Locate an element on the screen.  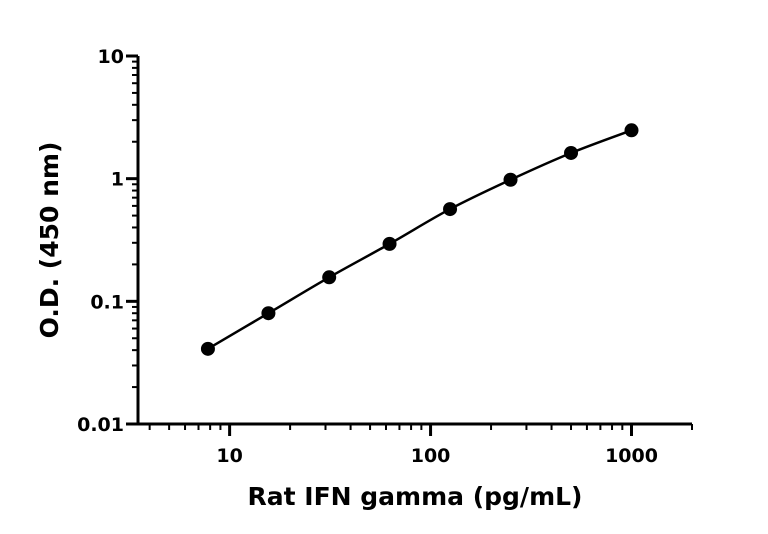
y-axis-title: O.D. (450 nm) is located at coordinates (49, 240).